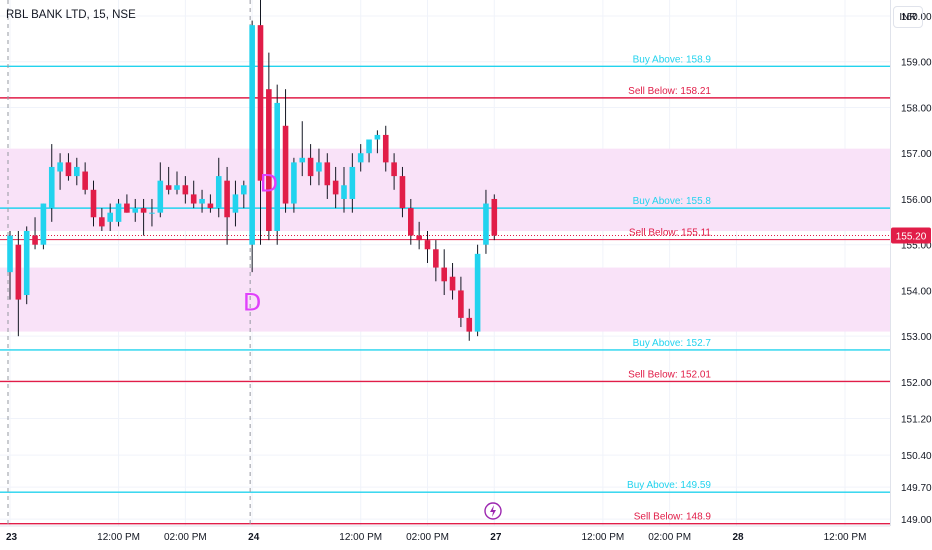 This screenshot has height=550, width=932. What do you see at coordinates (916, 200) in the screenshot?
I see `price-axis-label: 156.00` at bounding box center [916, 200].